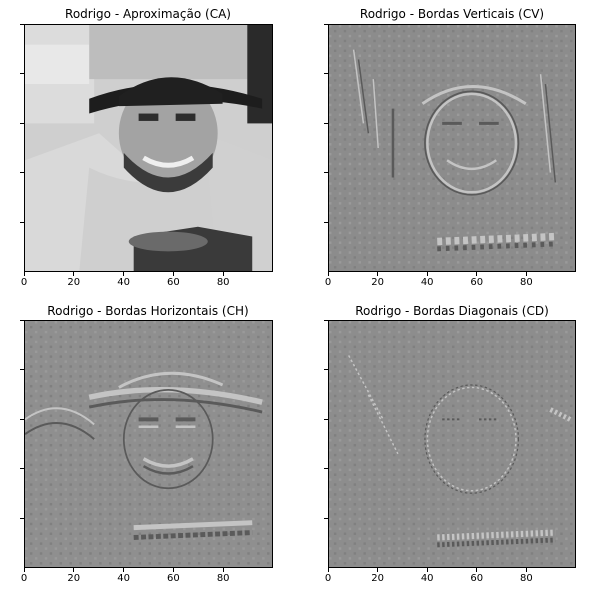 The width and height of the screenshot is (594, 594). I want to click on subplot-title: Rodrigo - Bordas Horizontais (CH), so click(148, 311).